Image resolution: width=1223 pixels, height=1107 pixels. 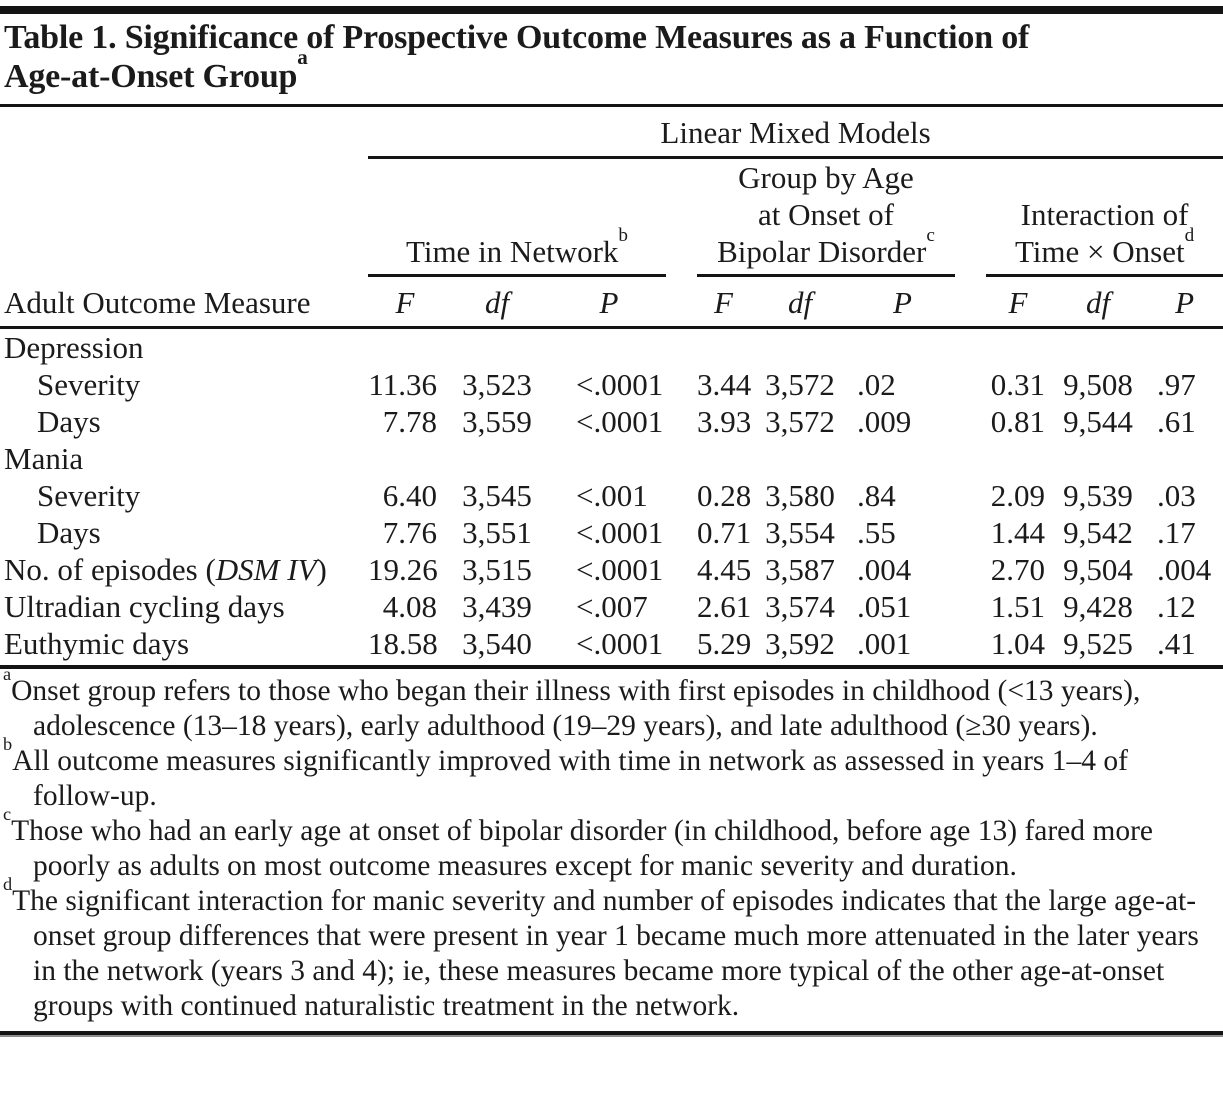 I want to click on cell-interaction-f: 0.31, so click(x=1017, y=384).